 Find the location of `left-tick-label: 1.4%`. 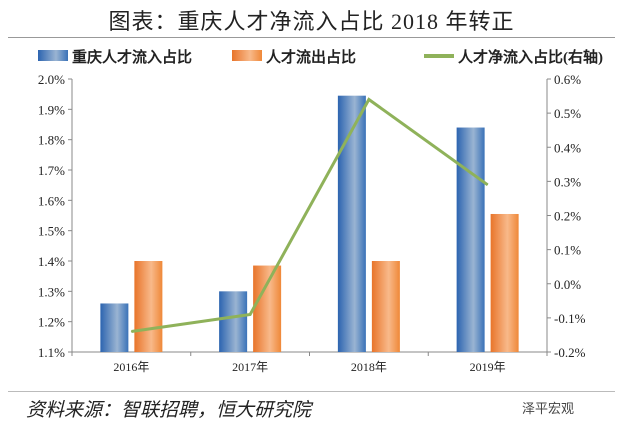

left-tick-label: 1.4% is located at coordinates (51, 261).